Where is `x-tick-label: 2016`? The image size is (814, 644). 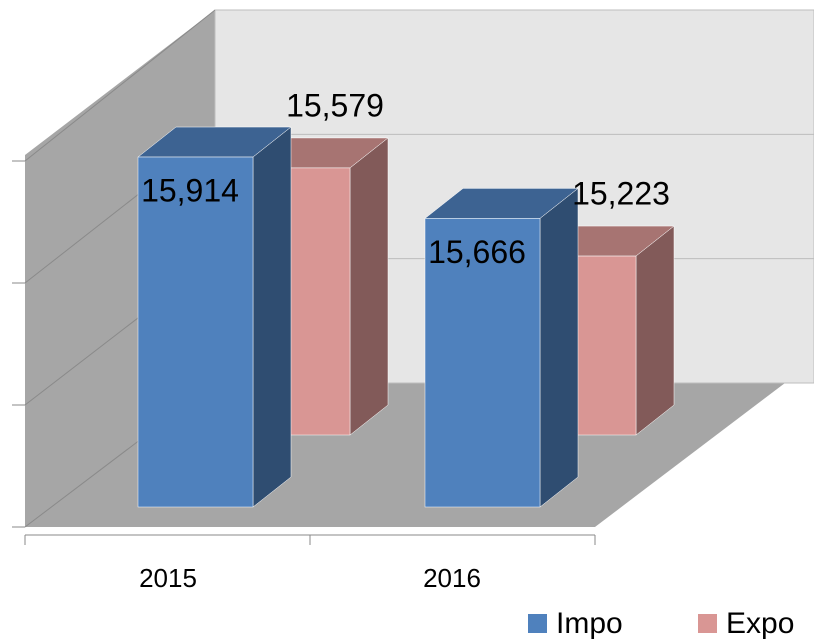 x-tick-label: 2016 is located at coordinates (452, 578).